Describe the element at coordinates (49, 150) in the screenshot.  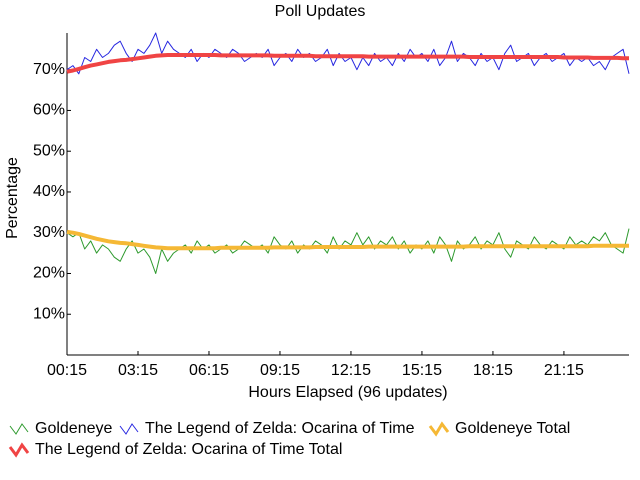
I see `y-tick-label: 50%` at that location.